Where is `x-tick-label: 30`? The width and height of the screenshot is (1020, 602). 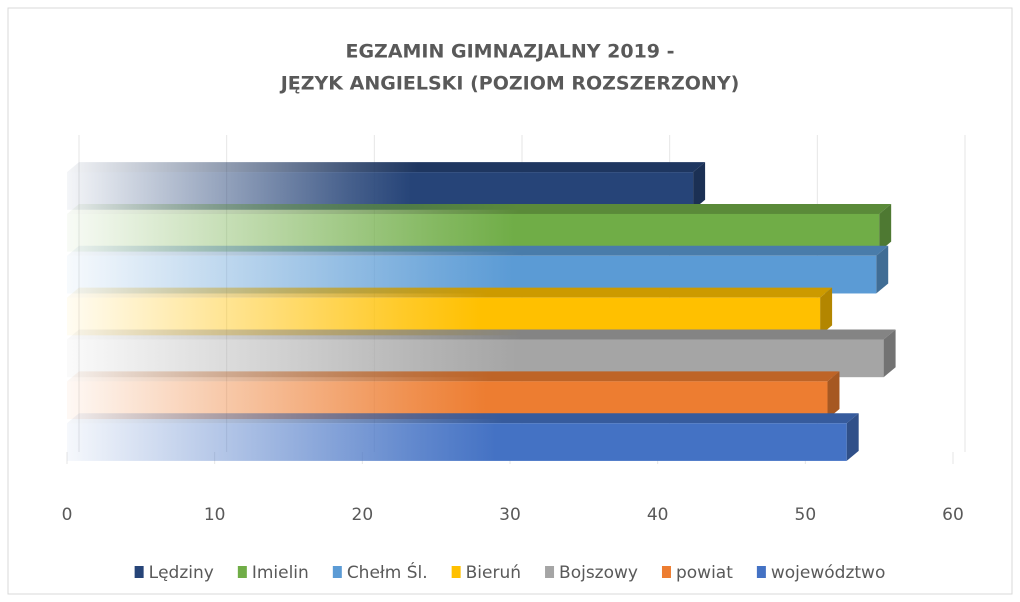 x-tick-label: 30 is located at coordinates (510, 515).